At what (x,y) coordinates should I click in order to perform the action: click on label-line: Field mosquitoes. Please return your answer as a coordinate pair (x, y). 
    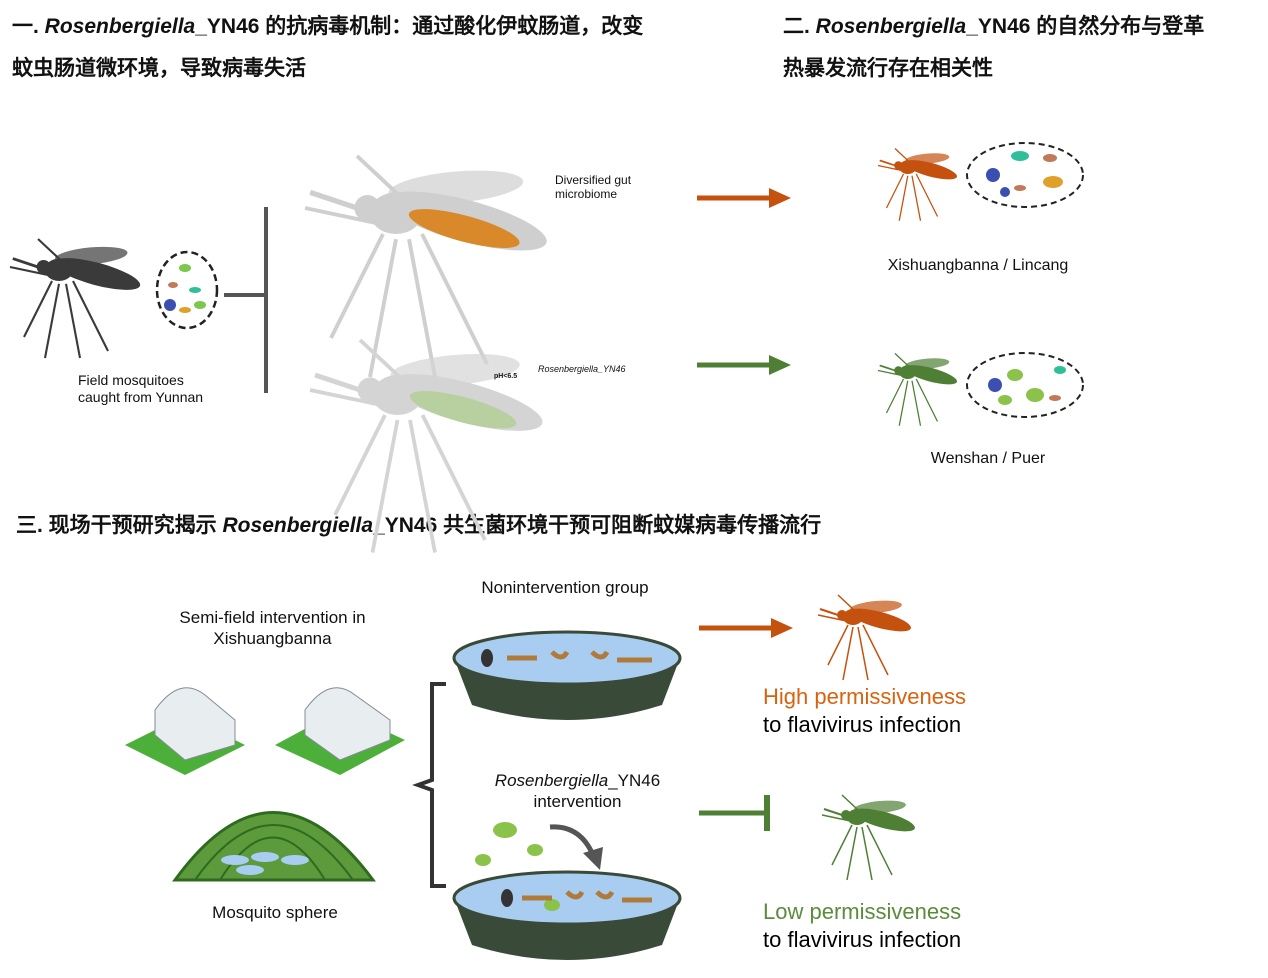
    Looking at the image, I should click on (131, 380).